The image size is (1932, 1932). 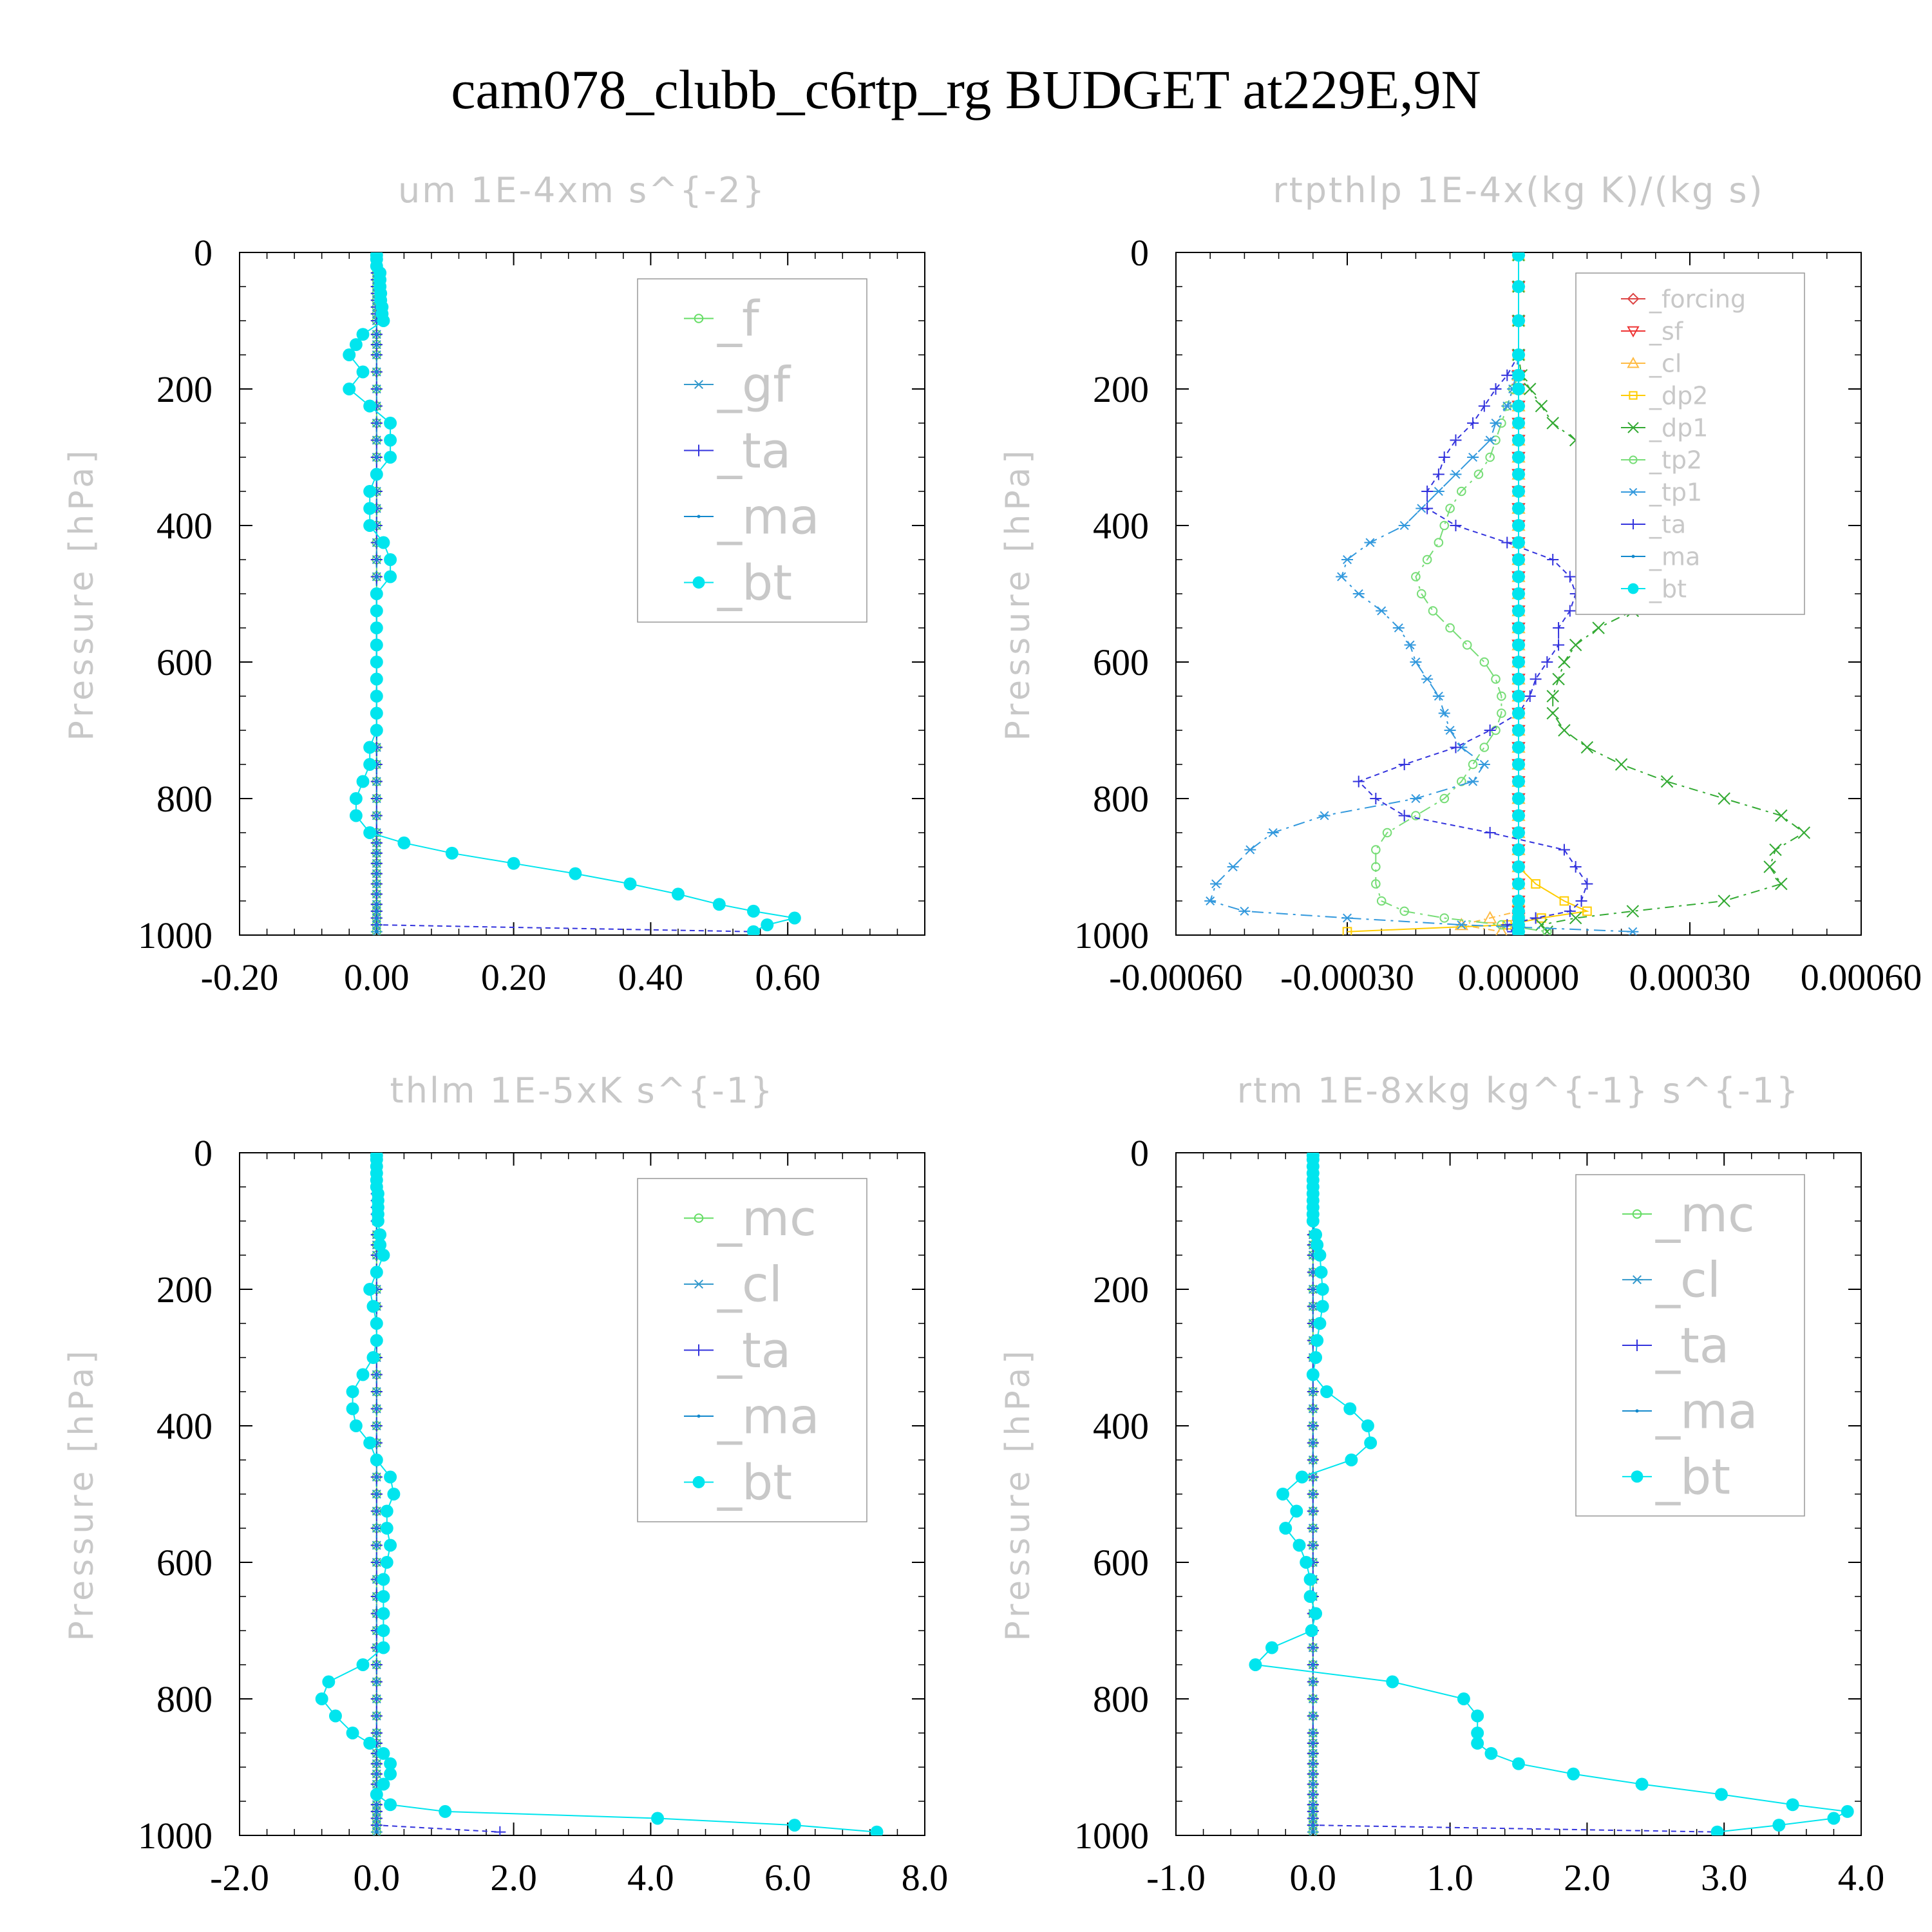 What do you see at coordinates (582, 191) in the screenshot?
I see `panel-title: um 1E-4xm s^{-2}` at bounding box center [582, 191].